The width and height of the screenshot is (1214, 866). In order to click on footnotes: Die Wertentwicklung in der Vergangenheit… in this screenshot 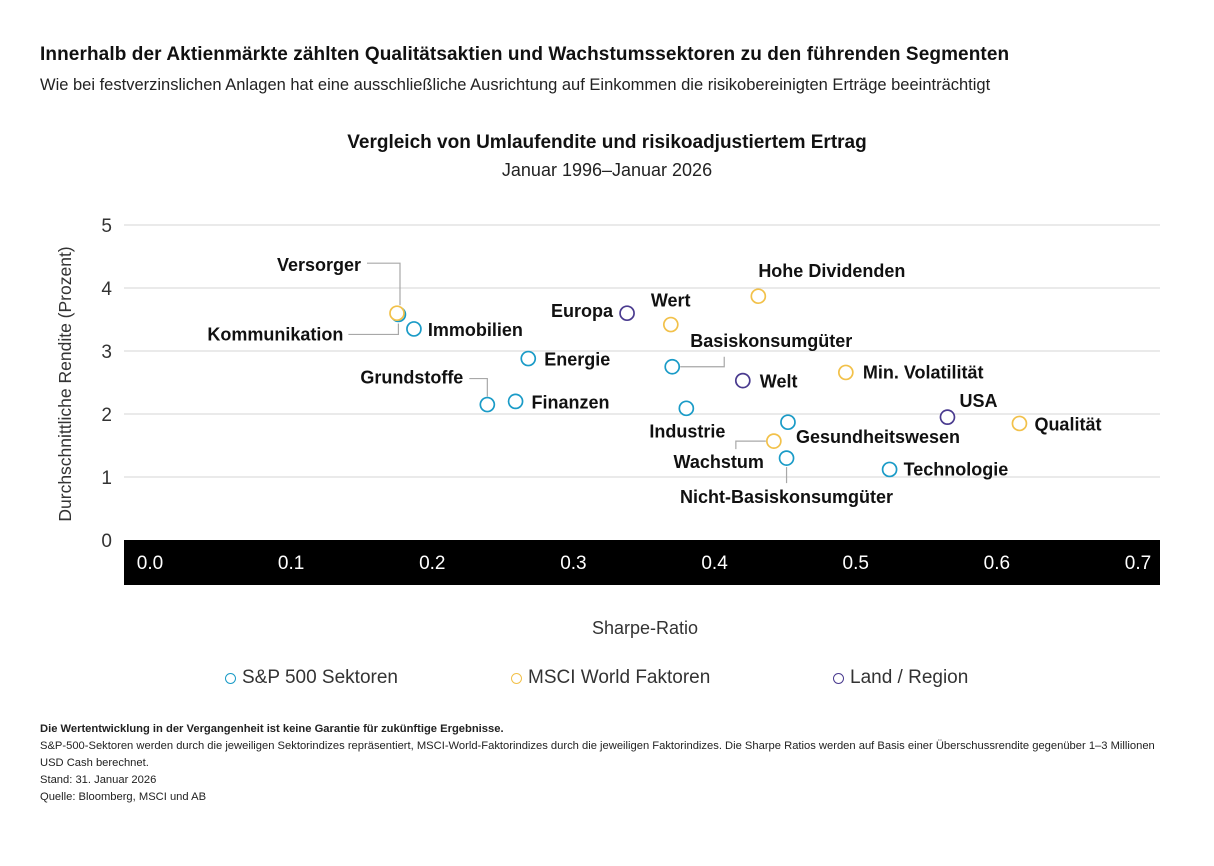, I will do `click(610, 763)`.